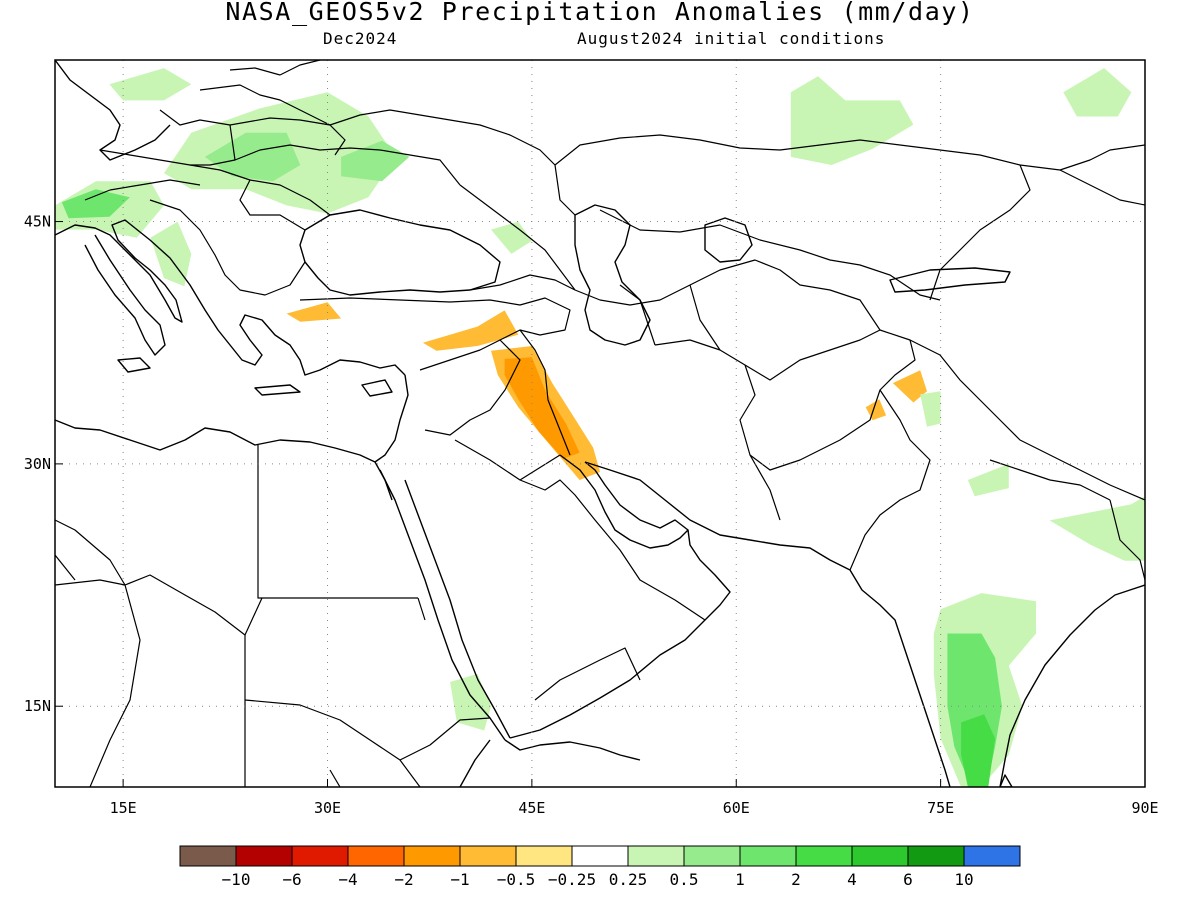 The height and width of the screenshot is (900, 1200). What do you see at coordinates (287, 136) in the screenshot?
I see `border-belarus` at bounding box center [287, 136].